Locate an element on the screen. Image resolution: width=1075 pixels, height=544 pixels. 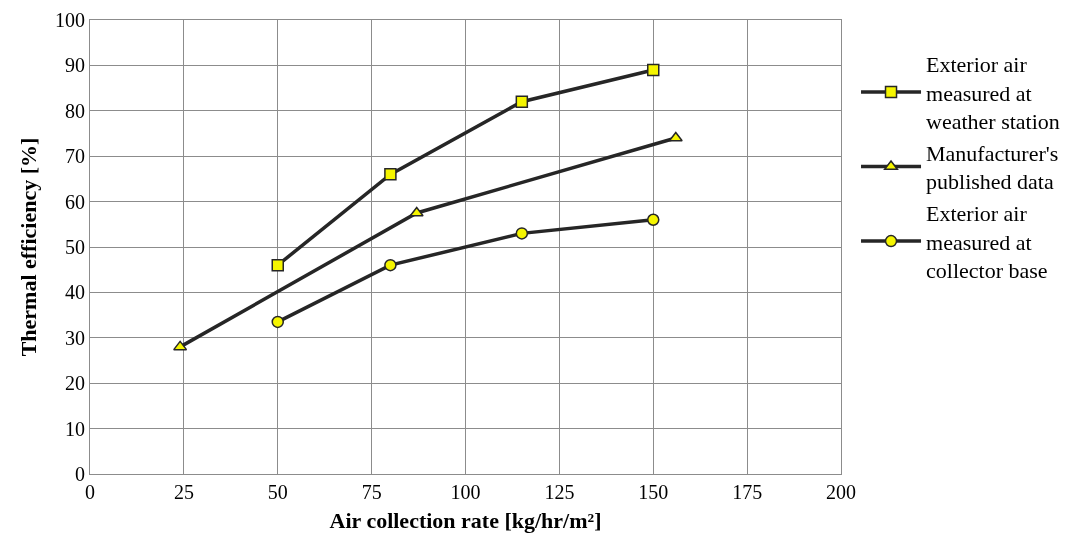
y-tick-label: 70 is located at coordinates (75, 156).